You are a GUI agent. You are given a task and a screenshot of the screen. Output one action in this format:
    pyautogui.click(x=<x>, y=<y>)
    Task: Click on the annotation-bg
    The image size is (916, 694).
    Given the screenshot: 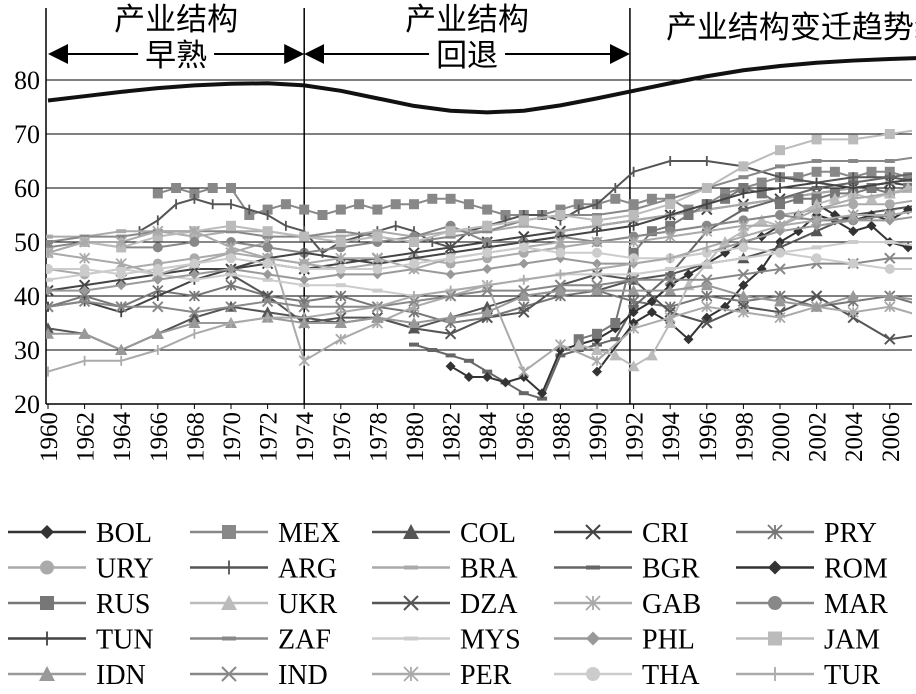 What is the action you would take?
    pyautogui.click(x=176, y=20)
    